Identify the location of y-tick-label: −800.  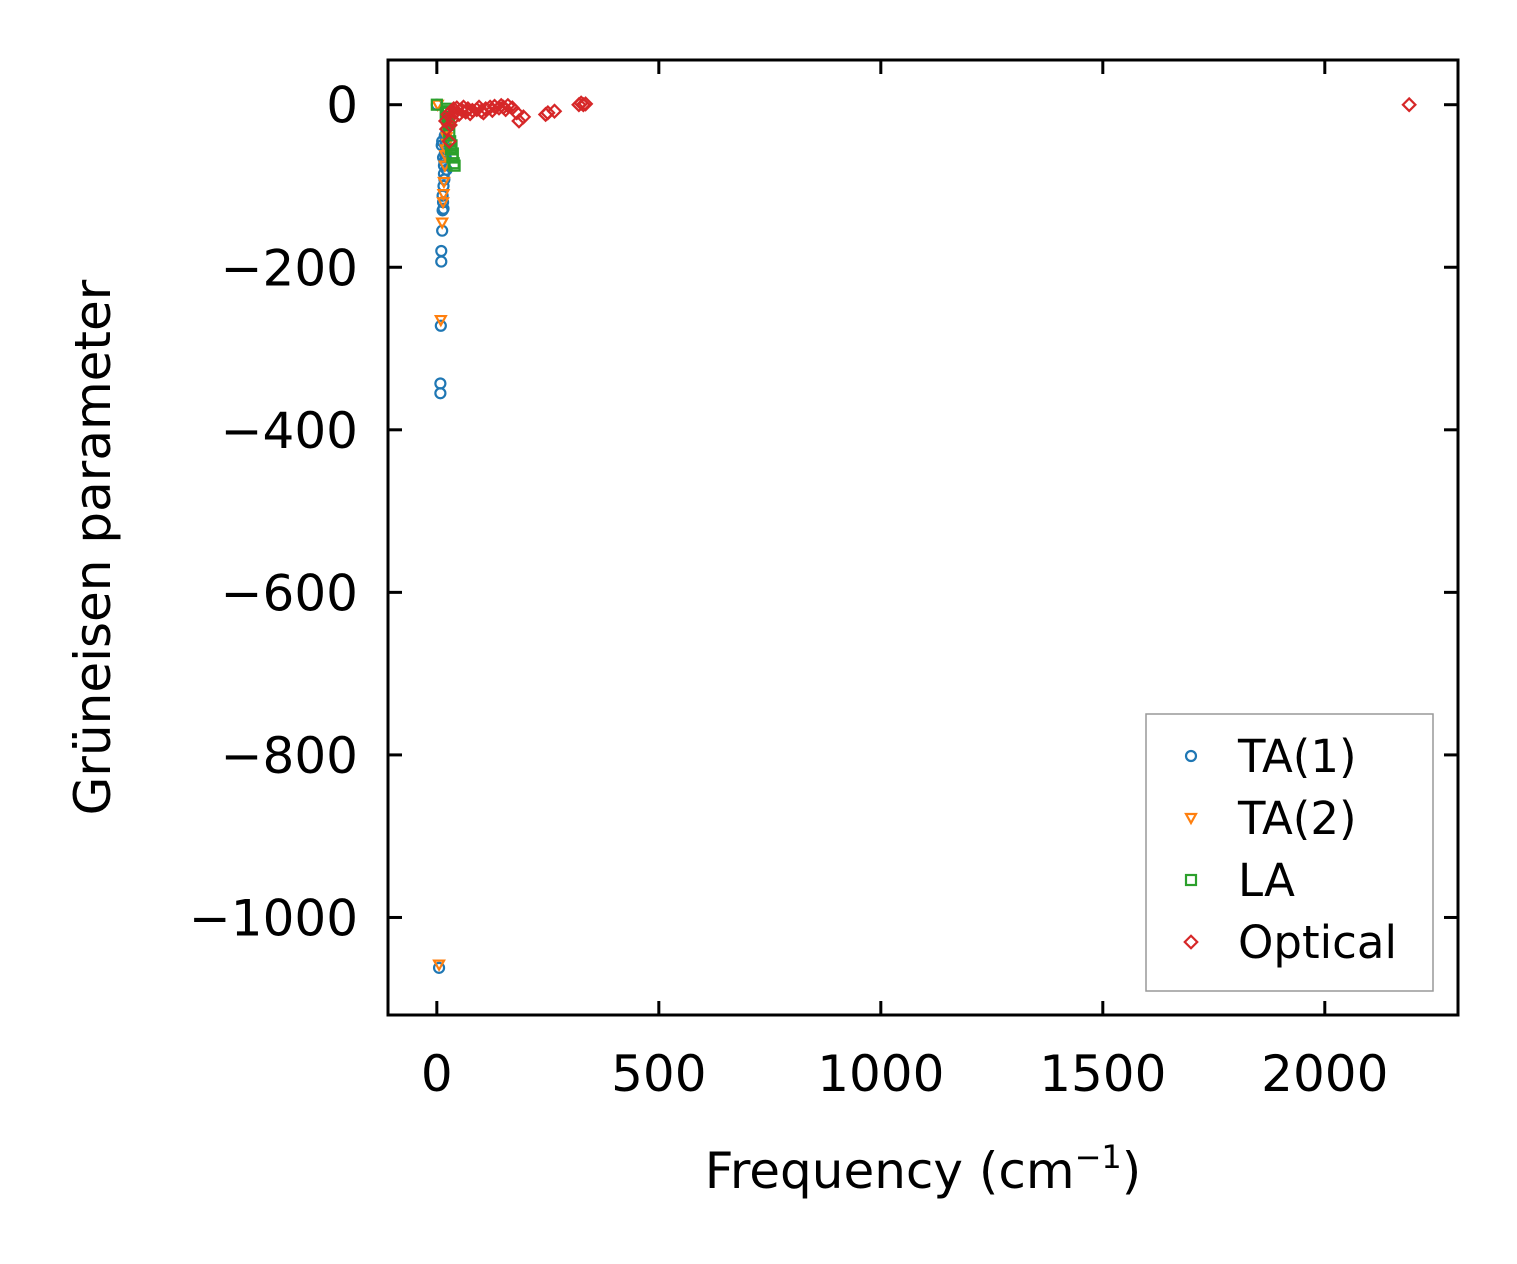
(289, 756).